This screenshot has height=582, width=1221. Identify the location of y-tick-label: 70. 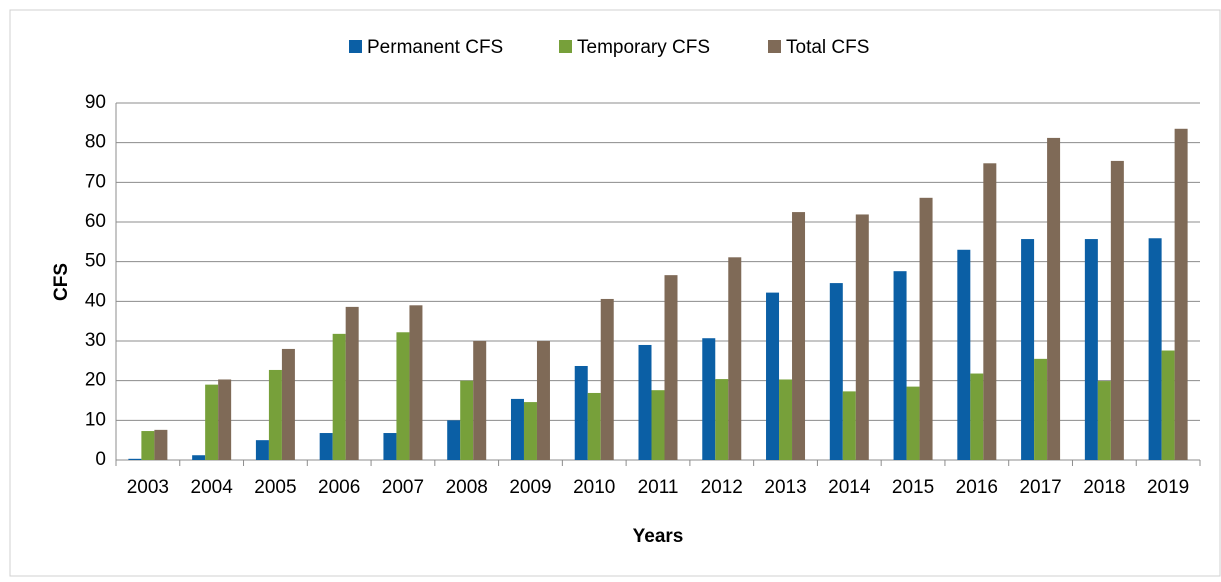
(95, 181).